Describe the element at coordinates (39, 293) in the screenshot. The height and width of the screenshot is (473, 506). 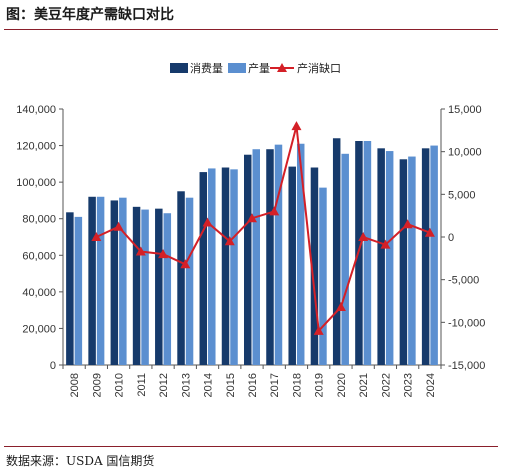
I see `left-tick-label: 40,000` at that location.